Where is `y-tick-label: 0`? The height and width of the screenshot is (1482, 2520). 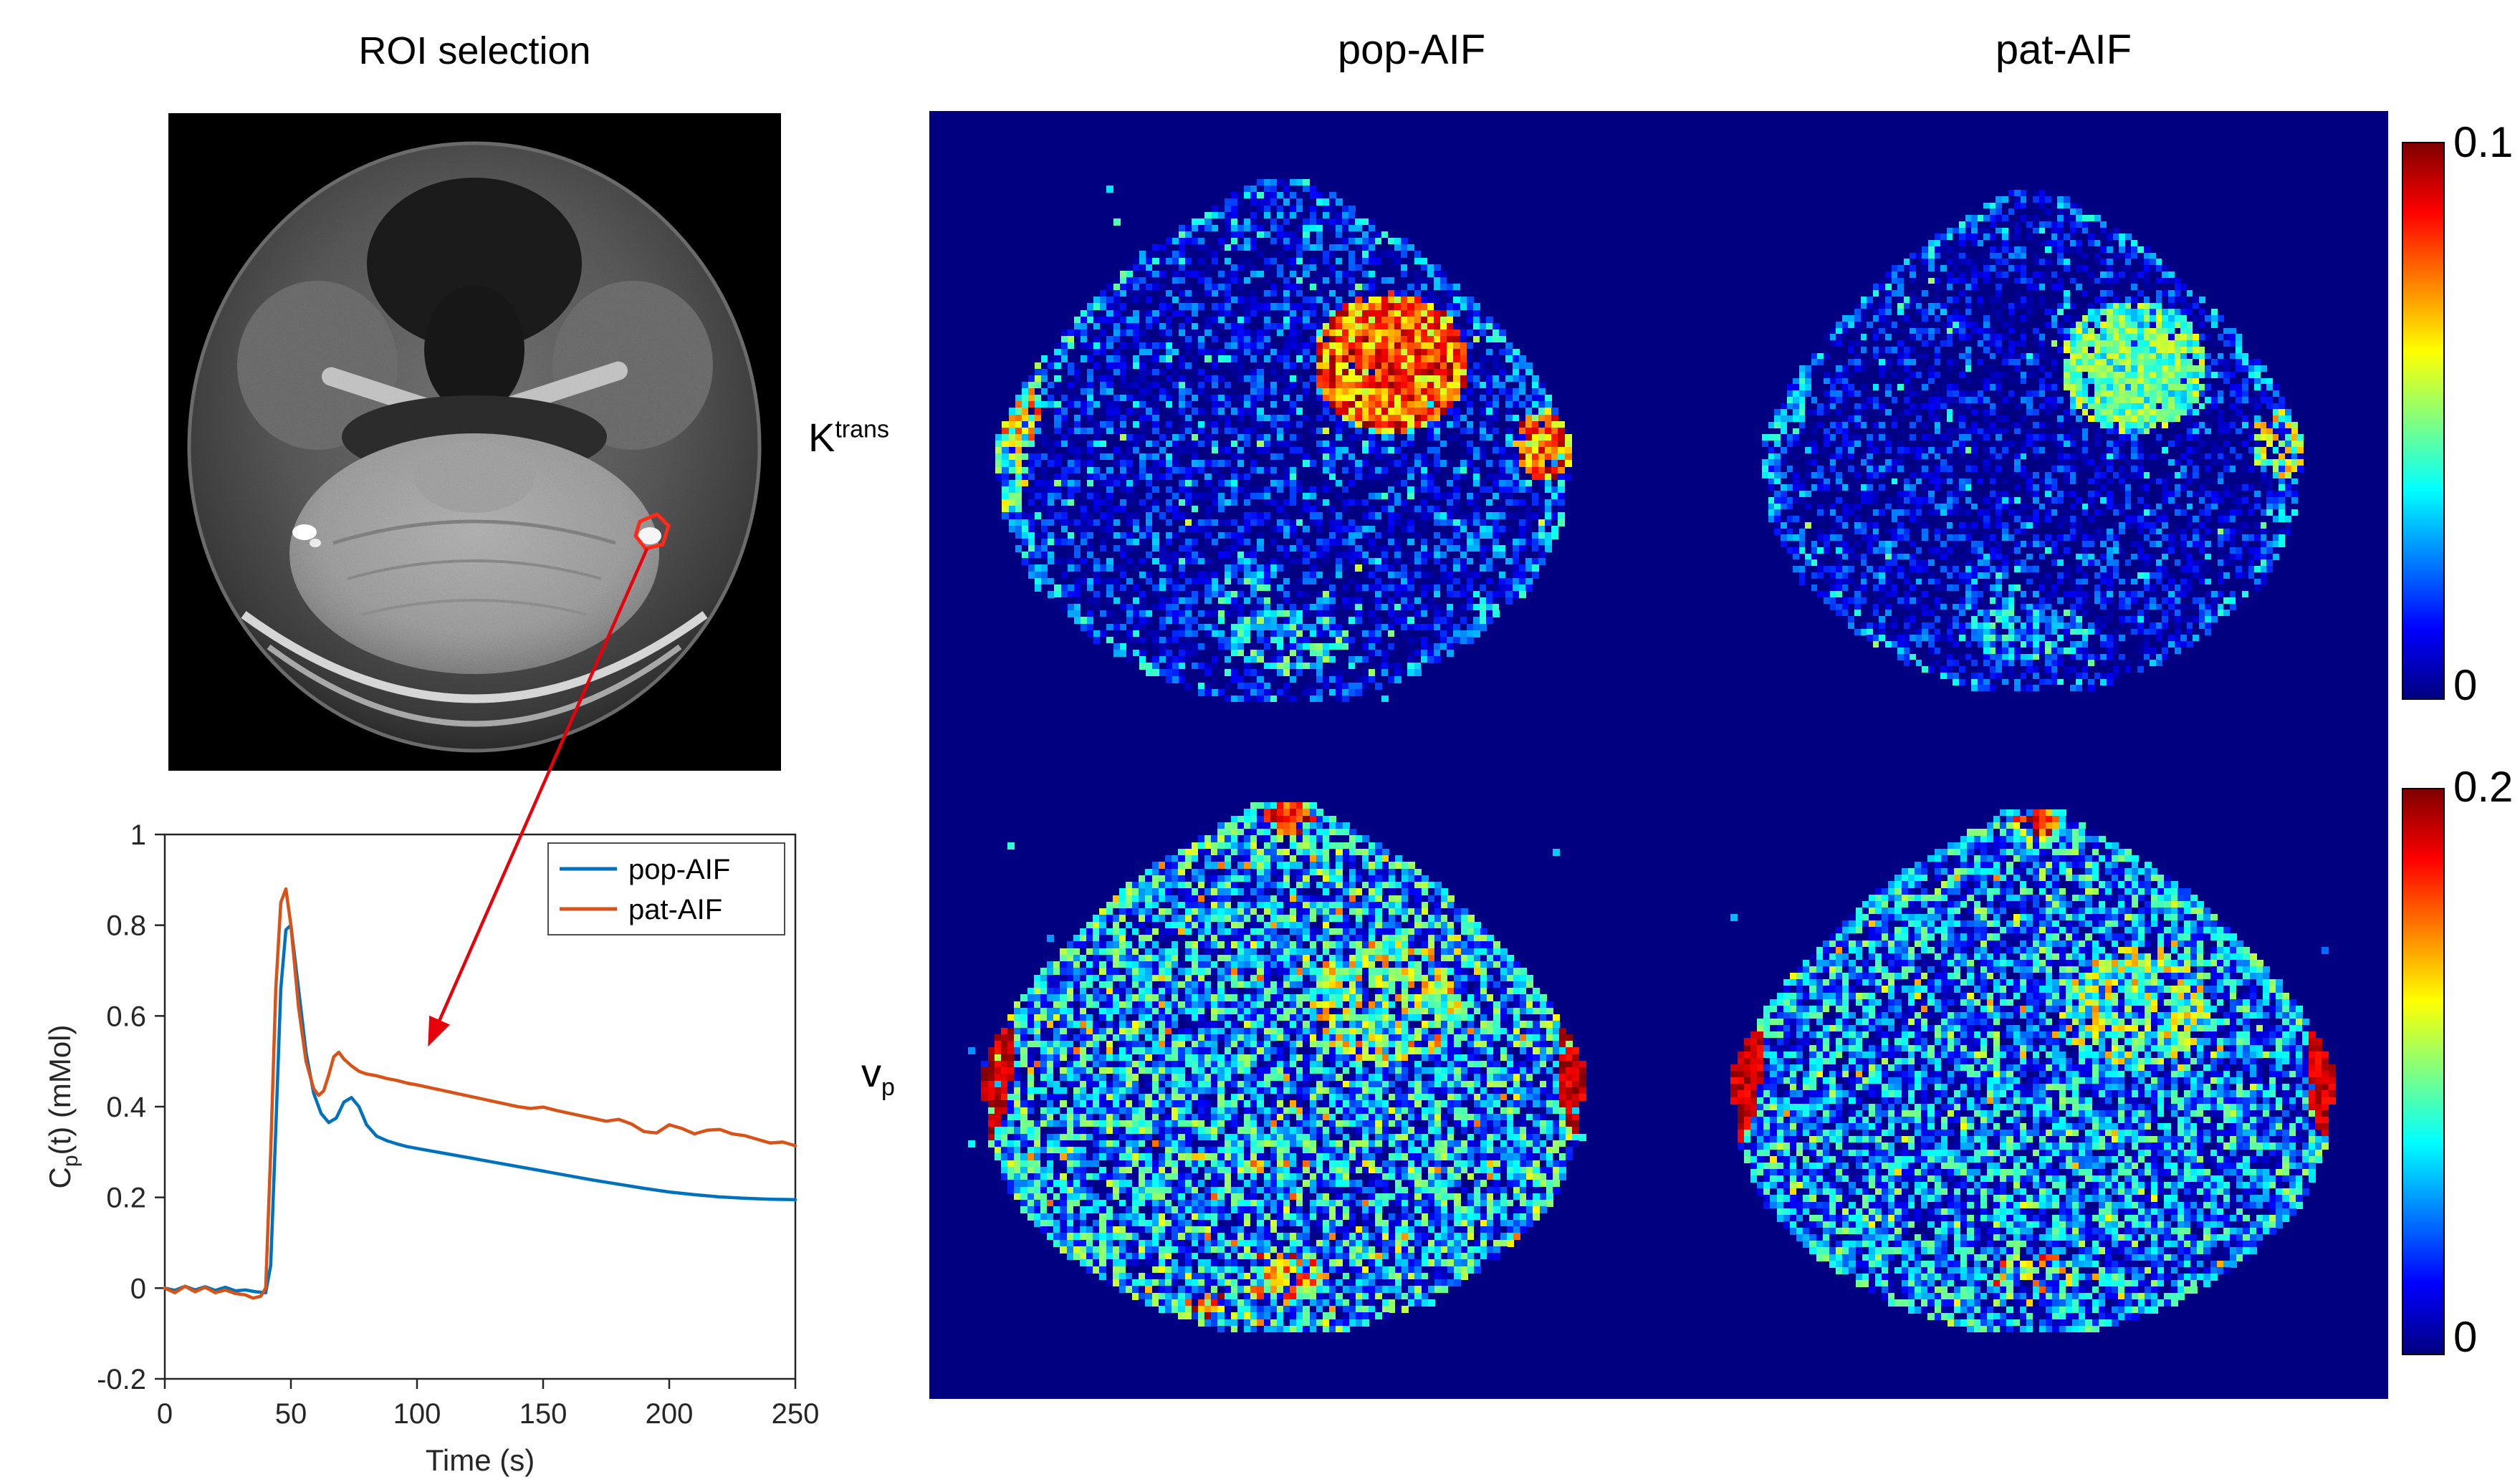 y-tick-label: 0 is located at coordinates (138, 1288).